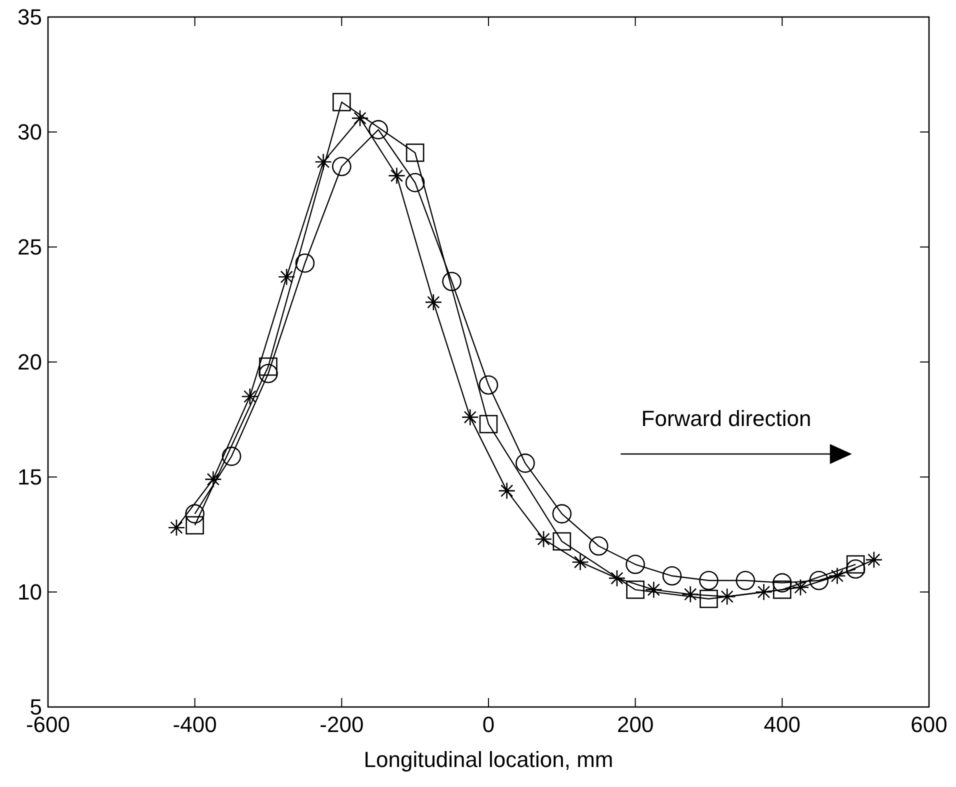  What do you see at coordinates (30, 17) in the screenshot?
I see `y-tick-label: 35` at bounding box center [30, 17].